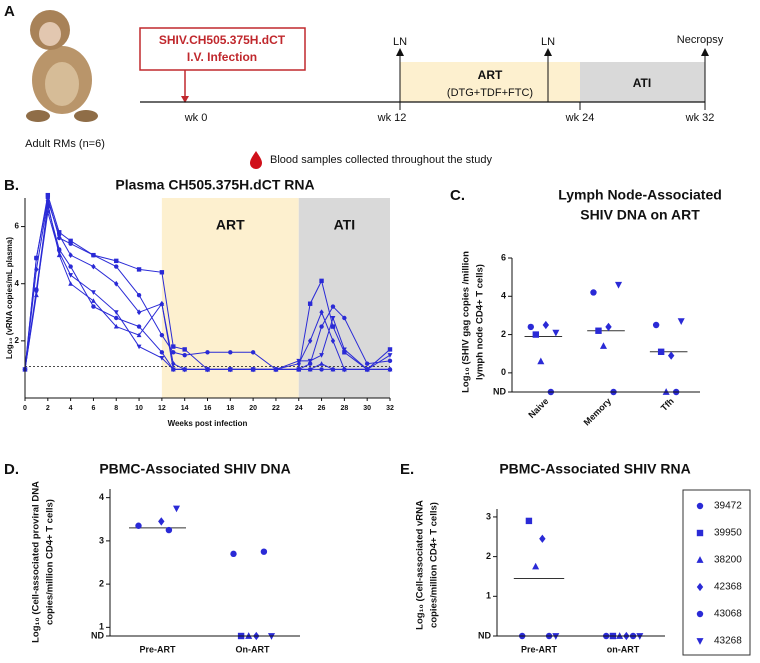 Image resolution: width=760 pixels, height=663 pixels. Describe the element at coordinates (640, 195) in the screenshot. I see `chart-title: Lymph Node-Associated` at that location.